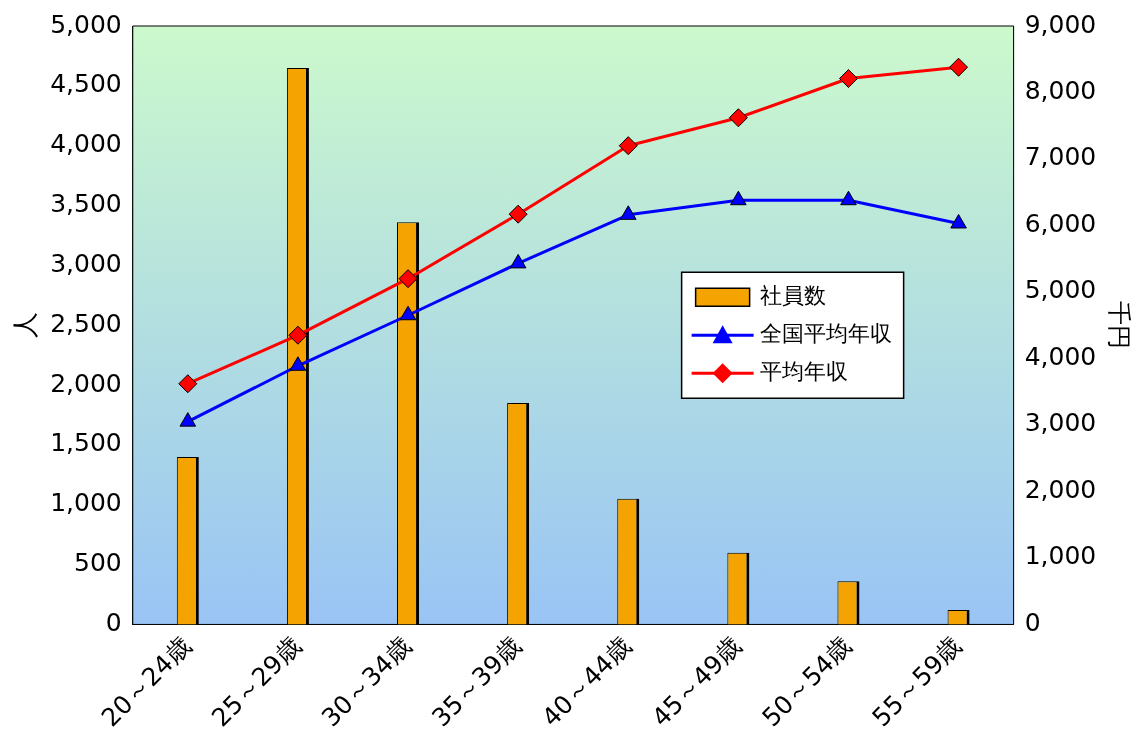 Image resolution: width=1144 pixels, height=750 pixels. I want to click on y-tick-label: 1,500, so click(86, 443).